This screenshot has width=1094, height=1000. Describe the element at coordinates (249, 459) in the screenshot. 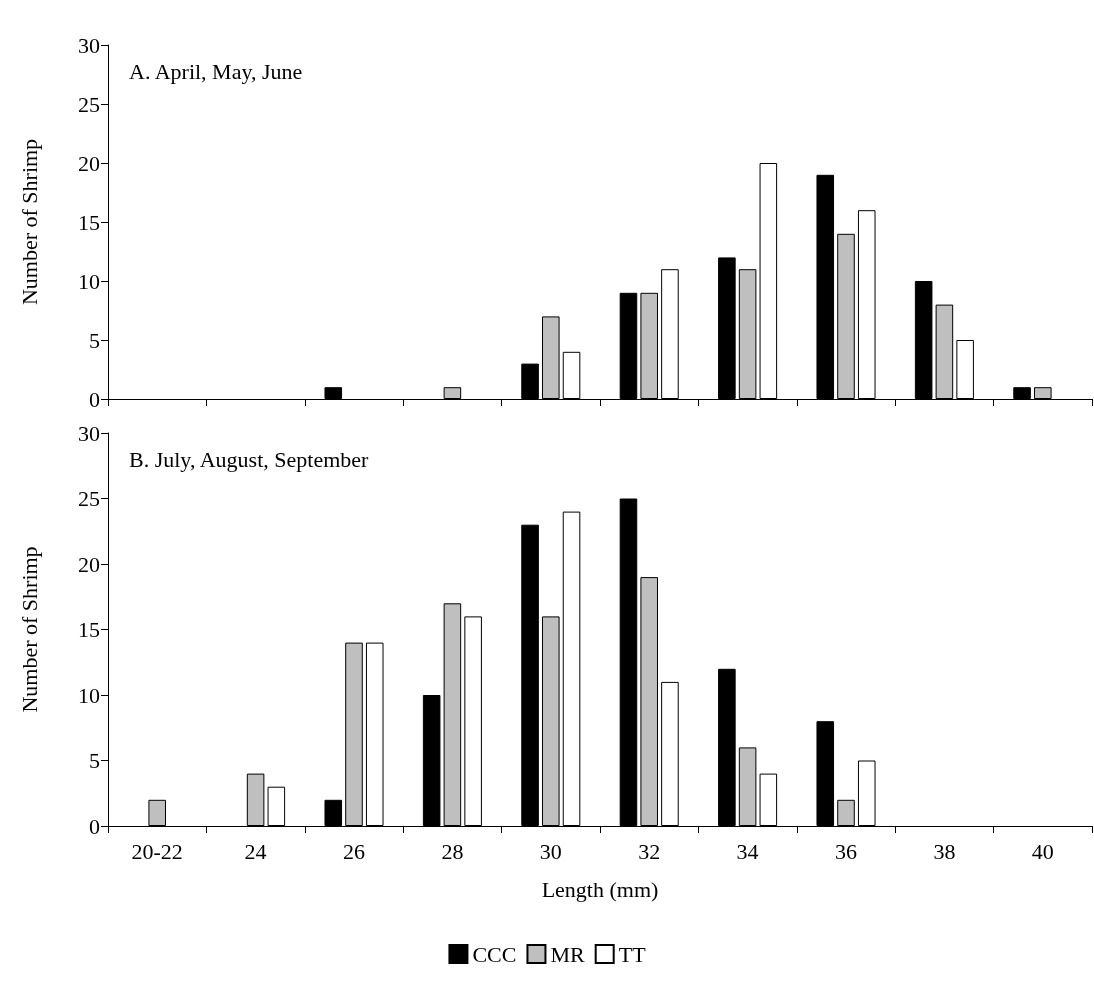

I see `text: B. July, August, September` at that location.